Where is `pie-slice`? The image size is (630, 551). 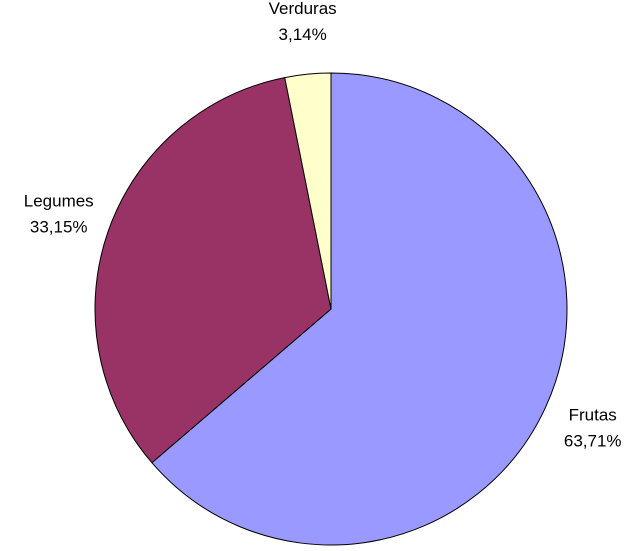 pie-slice is located at coordinates (308, 191).